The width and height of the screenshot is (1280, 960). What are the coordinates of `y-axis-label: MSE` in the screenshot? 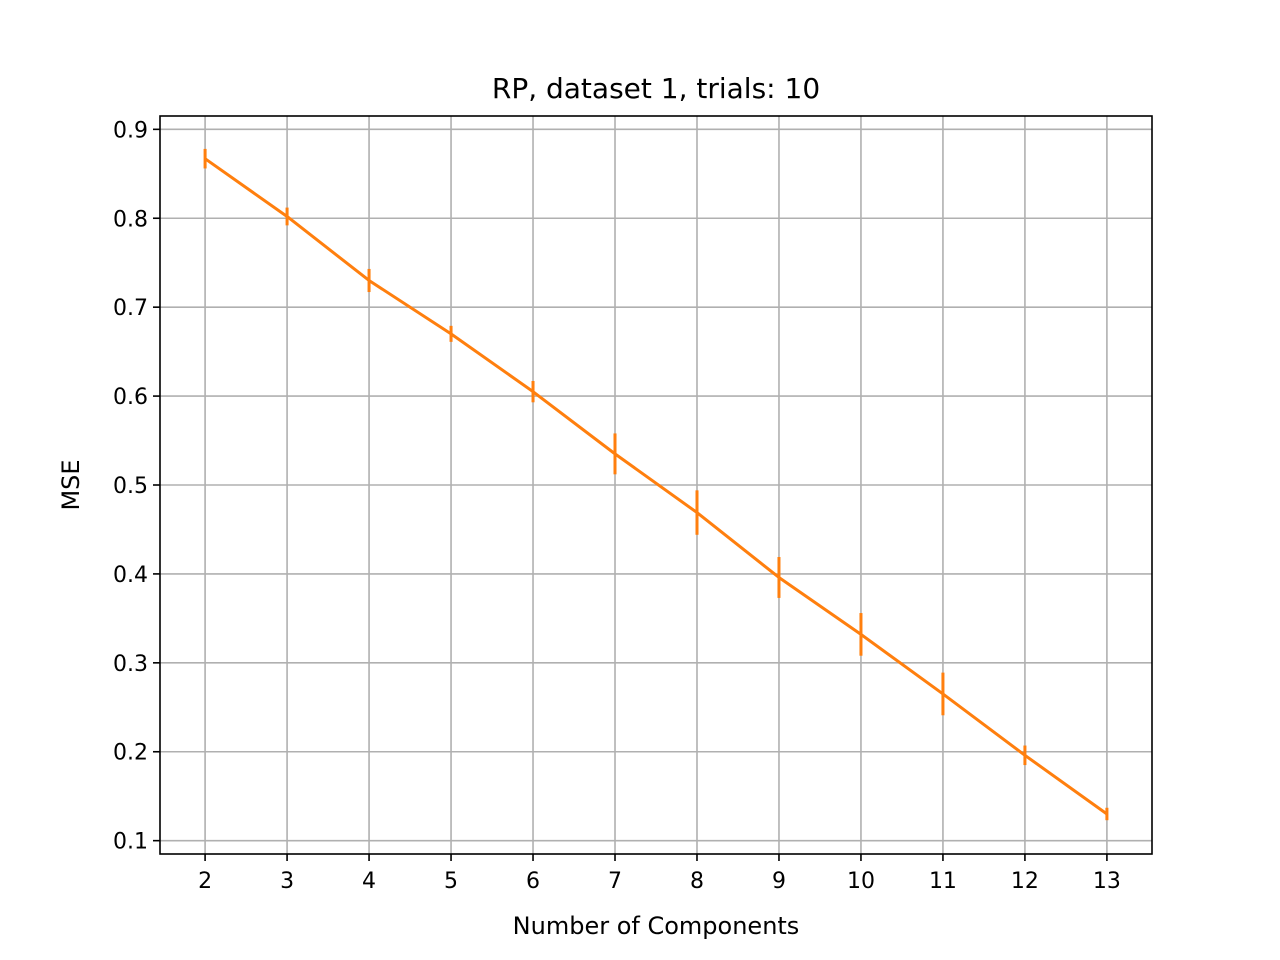 It's located at (71, 484).